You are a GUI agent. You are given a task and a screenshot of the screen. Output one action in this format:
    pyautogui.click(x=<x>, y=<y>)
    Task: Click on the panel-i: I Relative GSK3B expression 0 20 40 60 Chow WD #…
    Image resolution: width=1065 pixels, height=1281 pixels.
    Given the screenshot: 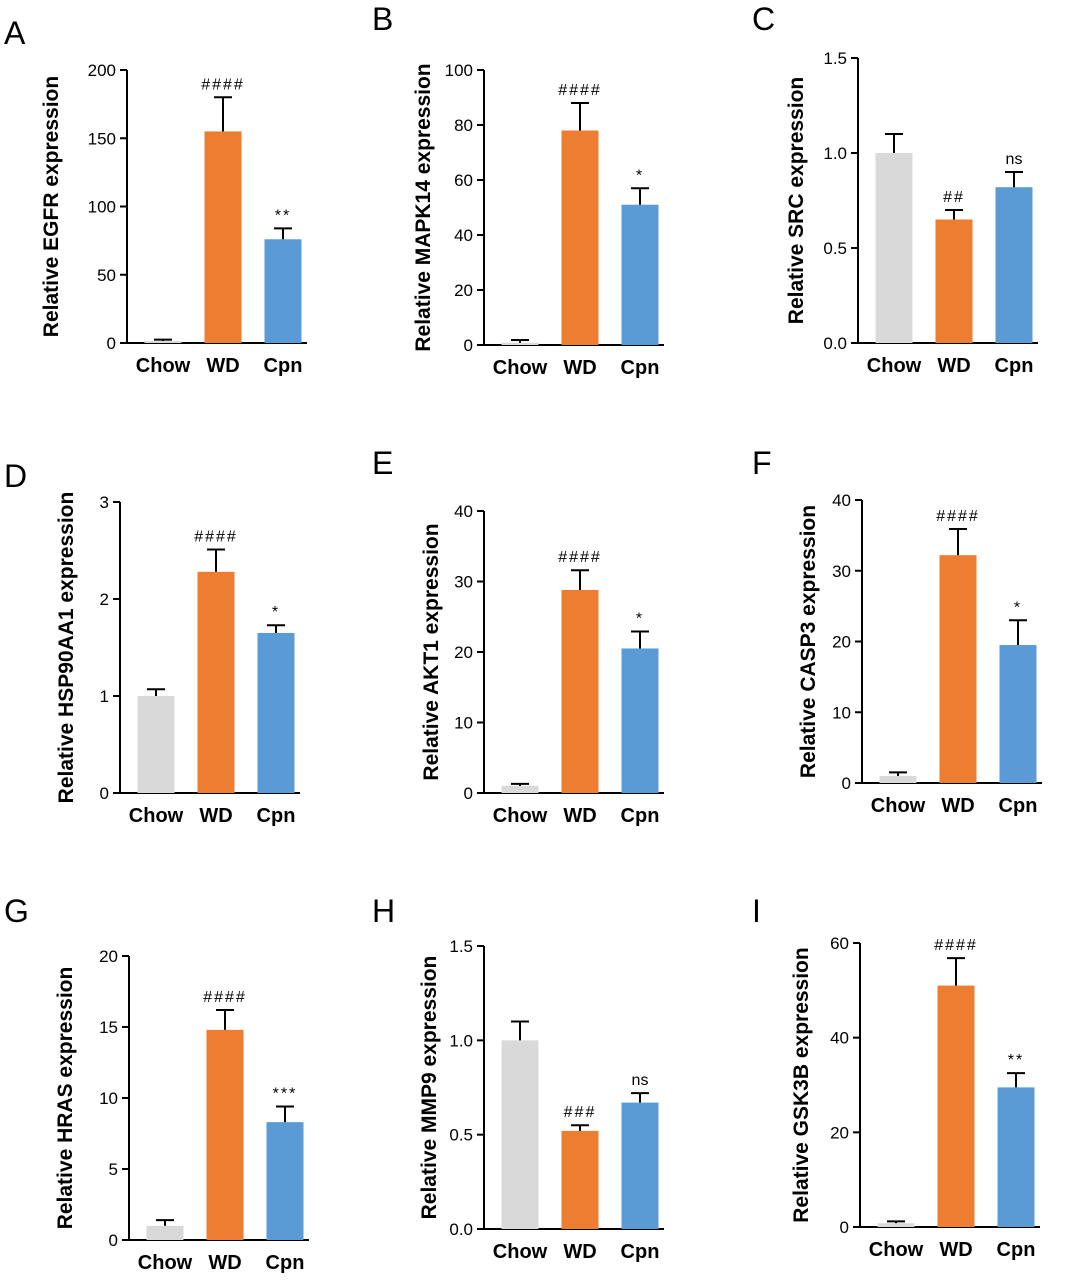 What is the action you would take?
    pyautogui.click(x=896, y=1077)
    